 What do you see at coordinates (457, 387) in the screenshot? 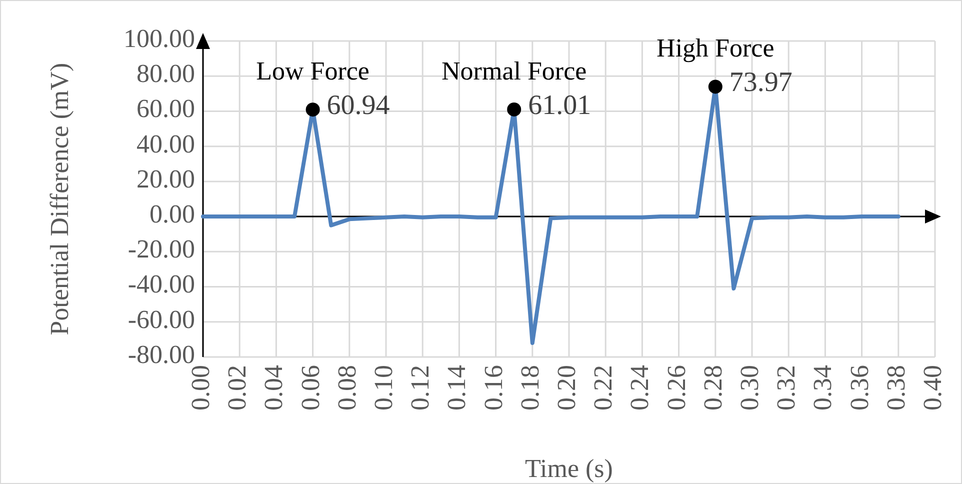
I see `x-tick-label: 0.14` at bounding box center [457, 387].